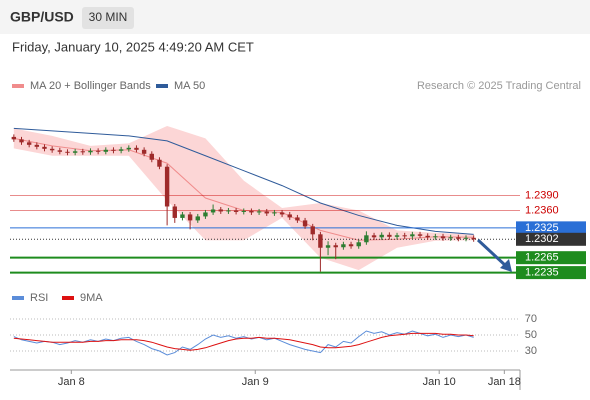  What do you see at coordinates (42, 17) in the screenshot?
I see `symbol: GBP/USD` at bounding box center [42, 17].